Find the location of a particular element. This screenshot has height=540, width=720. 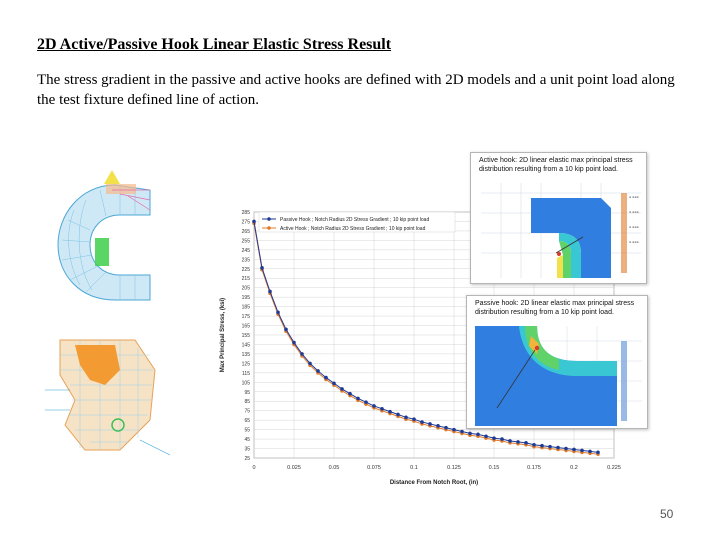

active-hook-mesh-image is located at coordinates (104, 235).